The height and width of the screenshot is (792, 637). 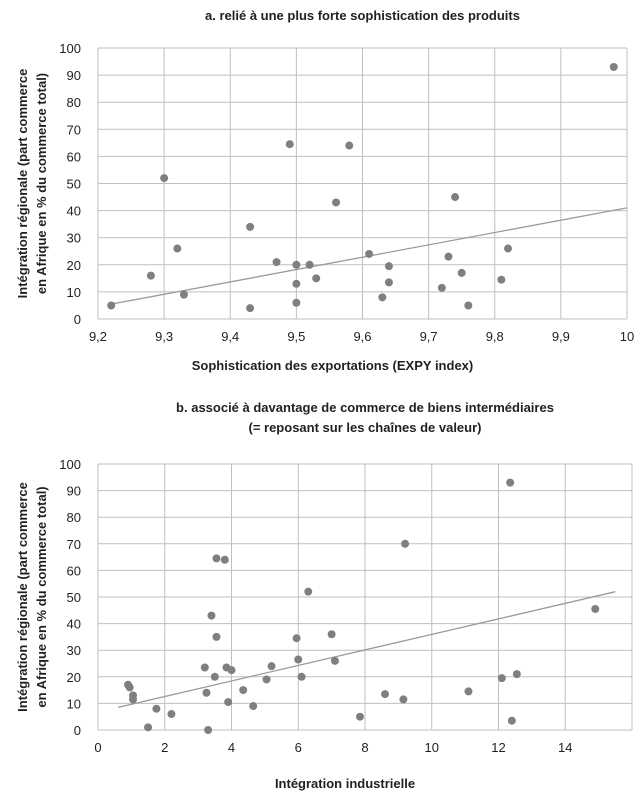 What do you see at coordinates (74, 265) in the screenshot?
I see `y-tick-label: 20` at bounding box center [74, 265].